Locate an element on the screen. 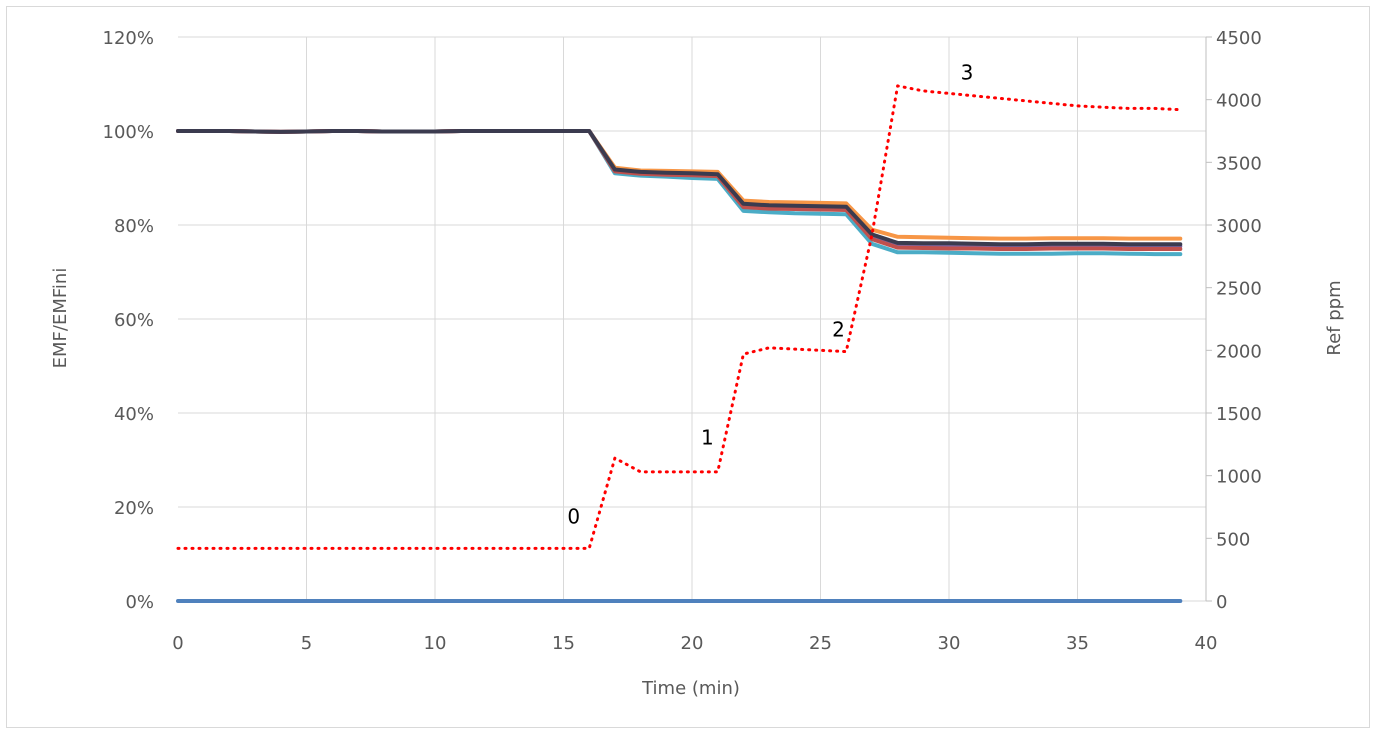 The height and width of the screenshot is (734, 1376). y2-tick-label: 500 is located at coordinates (1233, 539).